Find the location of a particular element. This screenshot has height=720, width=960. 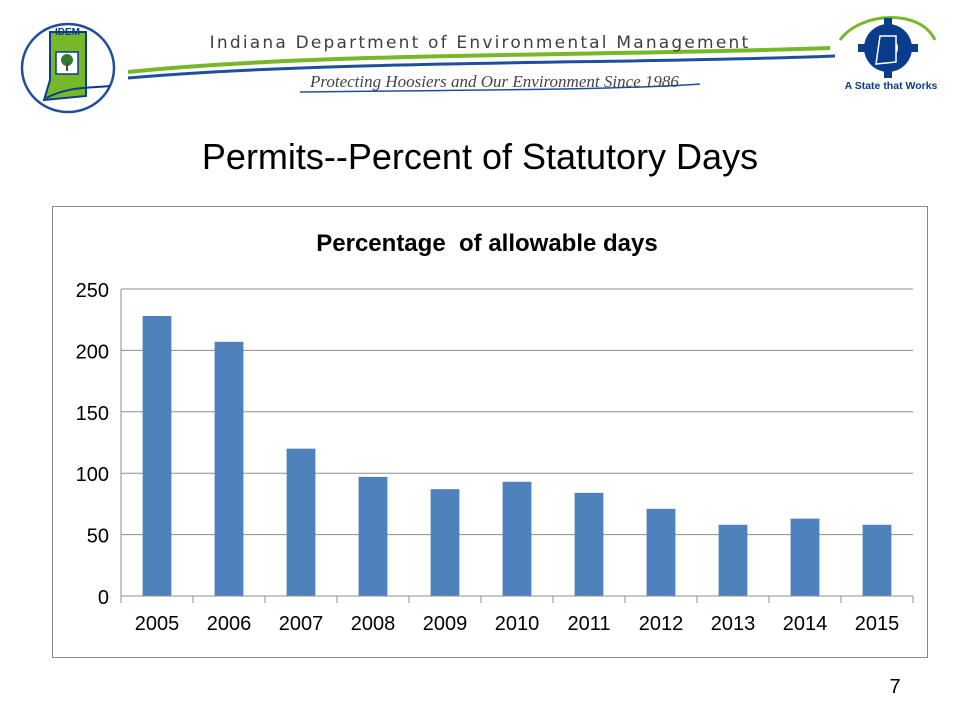

x-tick-label: 2006 is located at coordinates (229, 624).